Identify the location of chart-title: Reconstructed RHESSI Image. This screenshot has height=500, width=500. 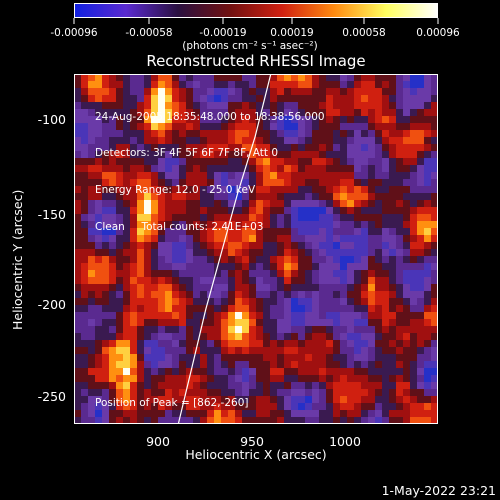
(256, 61).